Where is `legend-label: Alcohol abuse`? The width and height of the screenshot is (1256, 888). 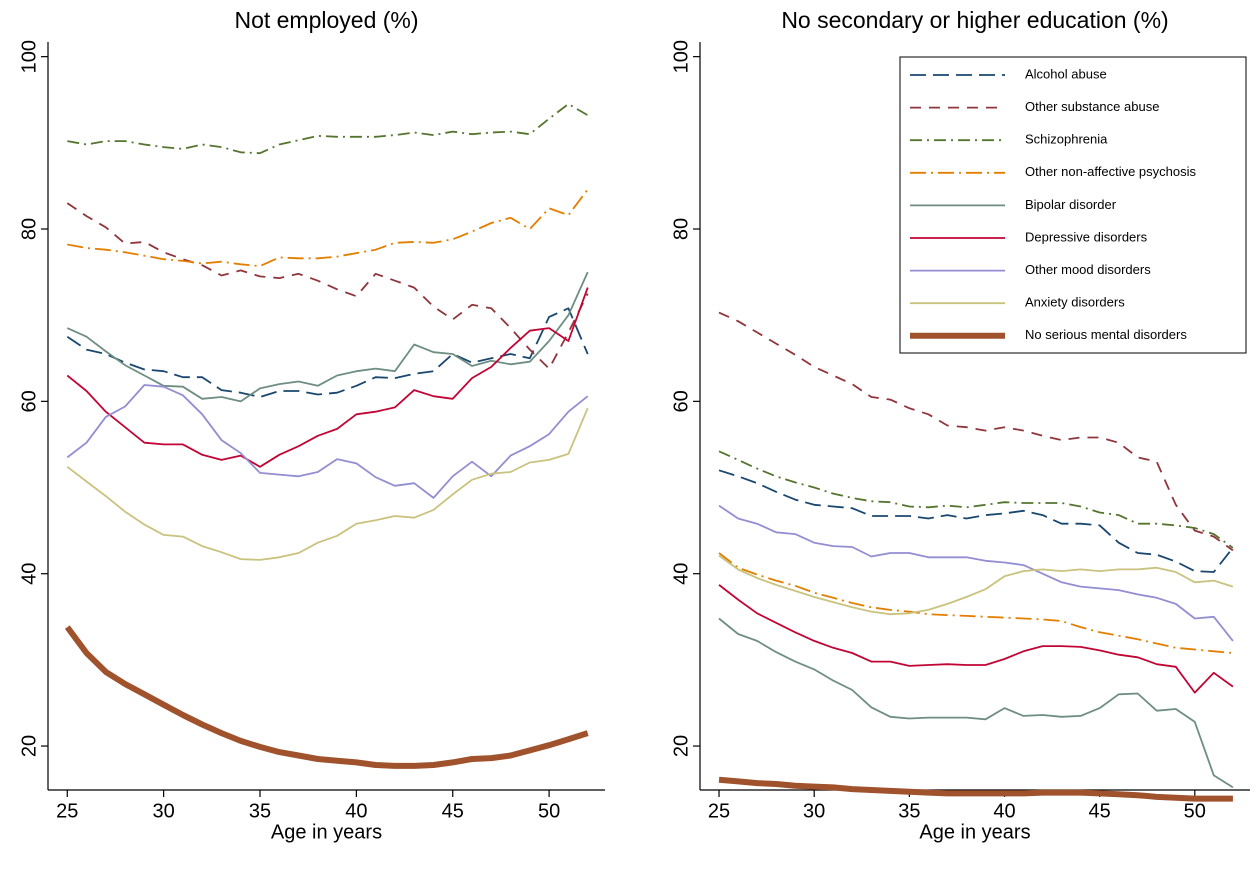 legend-label: Alcohol abuse is located at coordinates (1066, 73).